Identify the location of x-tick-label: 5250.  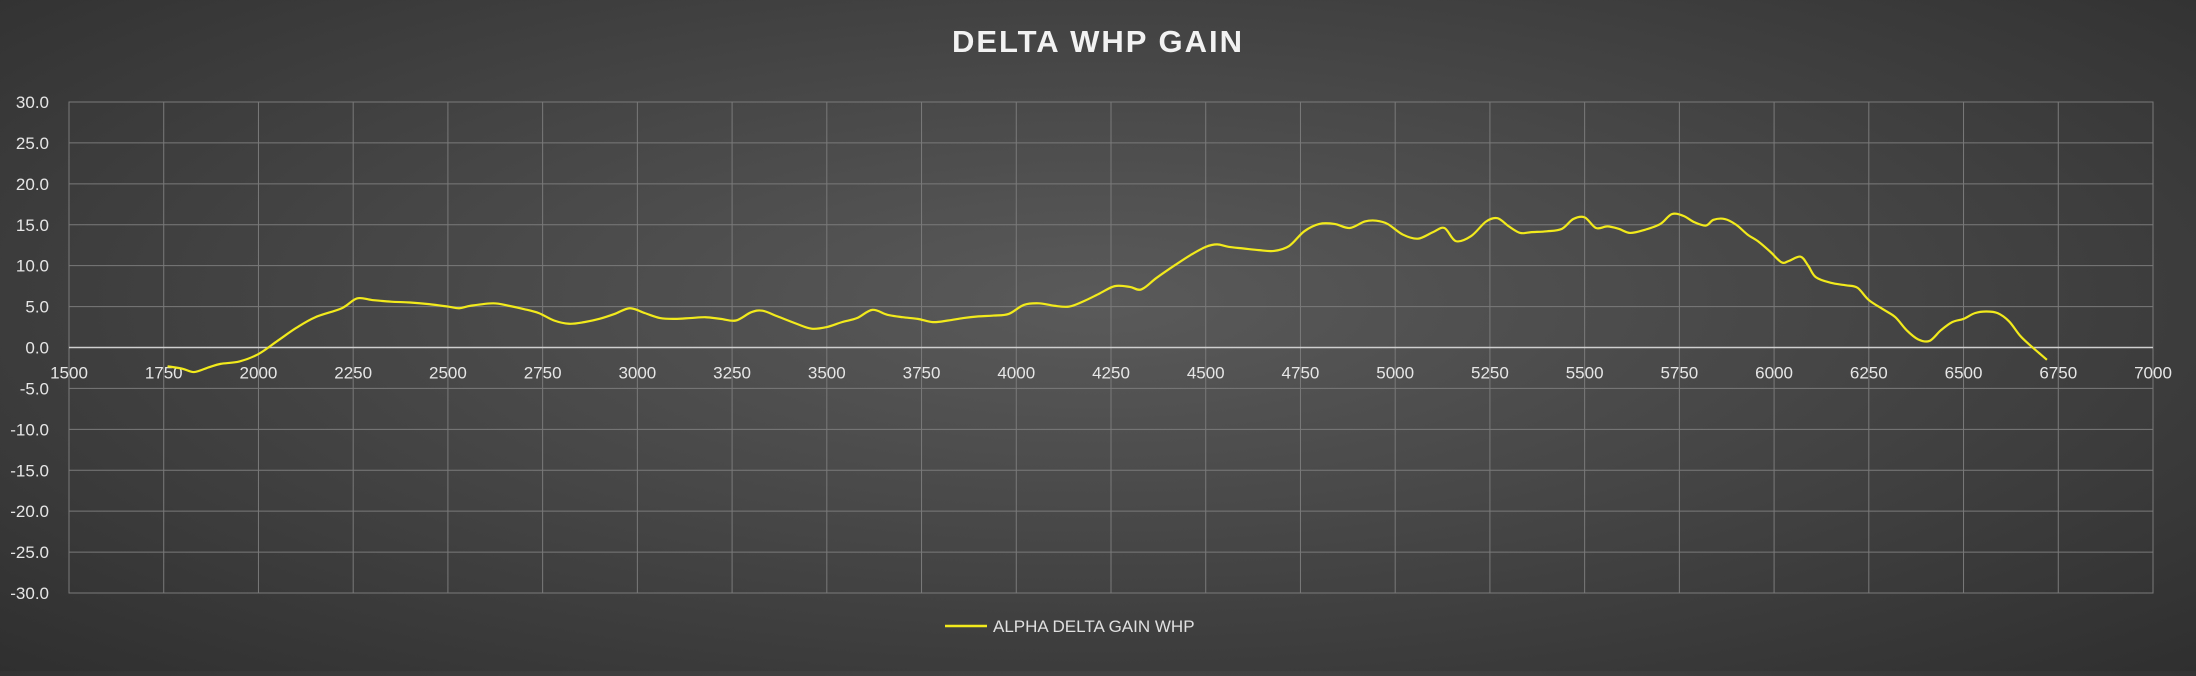
(1490, 373).